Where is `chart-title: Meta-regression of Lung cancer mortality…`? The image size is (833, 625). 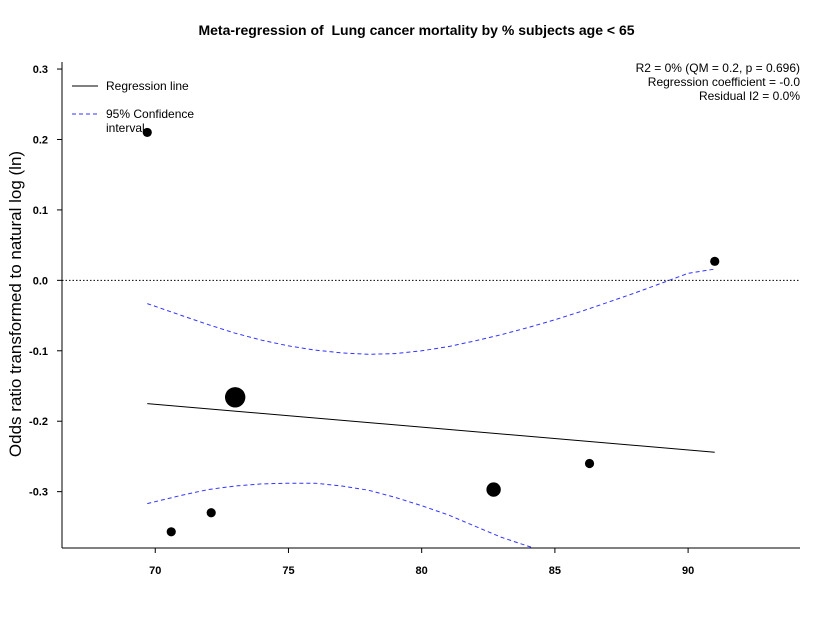 chart-title: Meta-regression of Lung cancer mortality… is located at coordinates (416, 30).